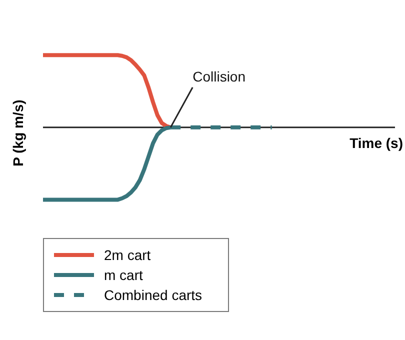 Image resolution: width=405 pixels, height=340 pixels. What do you see at coordinates (127, 255) in the screenshot?
I see `legend-label: 2m cart` at bounding box center [127, 255].